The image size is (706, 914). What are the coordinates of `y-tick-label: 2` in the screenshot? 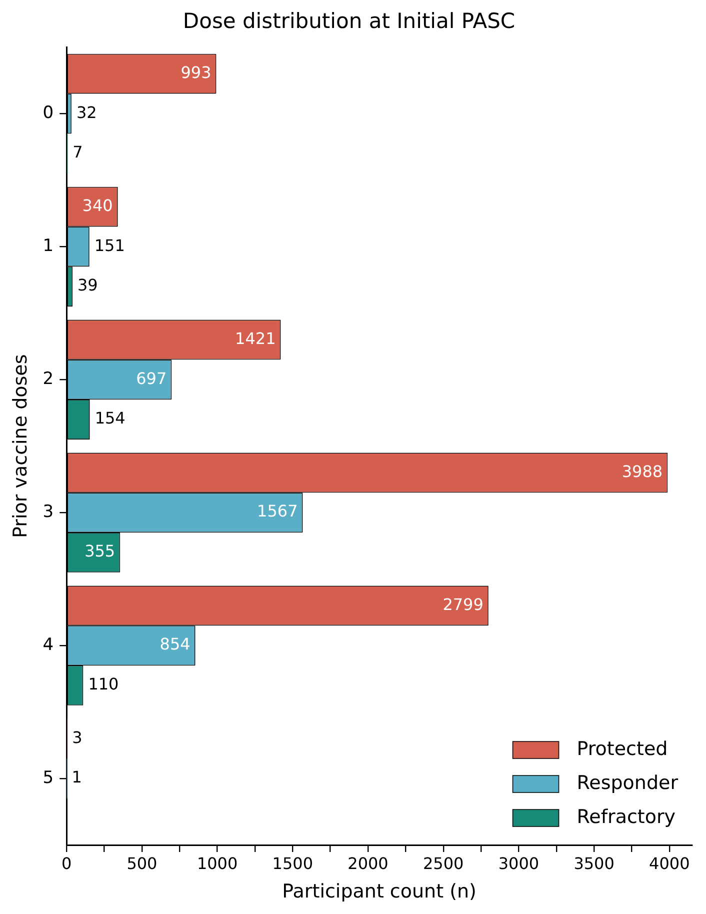 It's located at (48, 379).